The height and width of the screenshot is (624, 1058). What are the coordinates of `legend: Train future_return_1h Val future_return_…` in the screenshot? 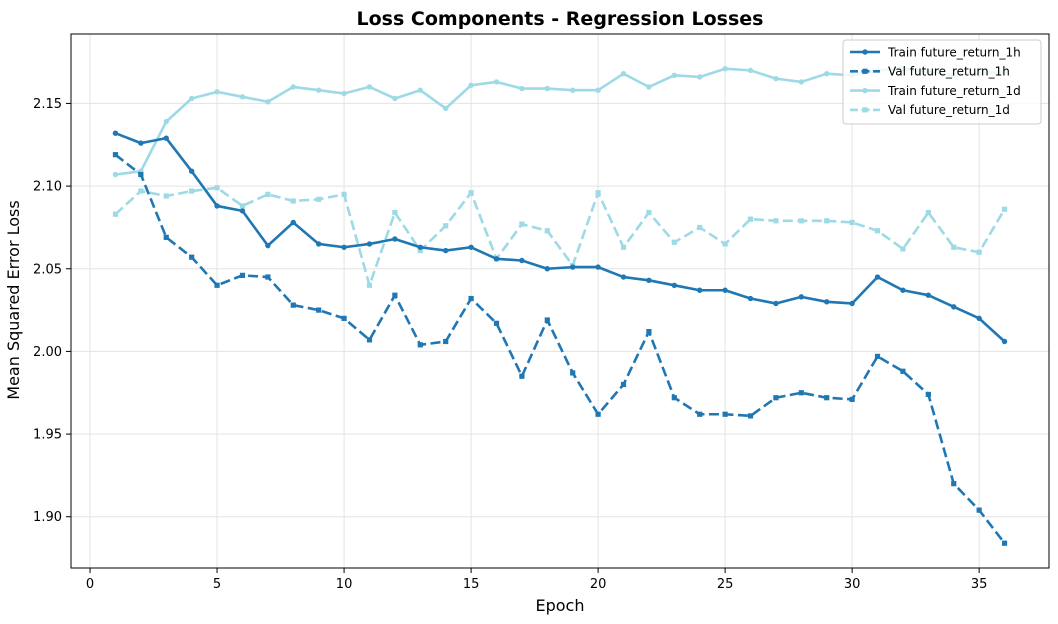 It's located at (942, 82).